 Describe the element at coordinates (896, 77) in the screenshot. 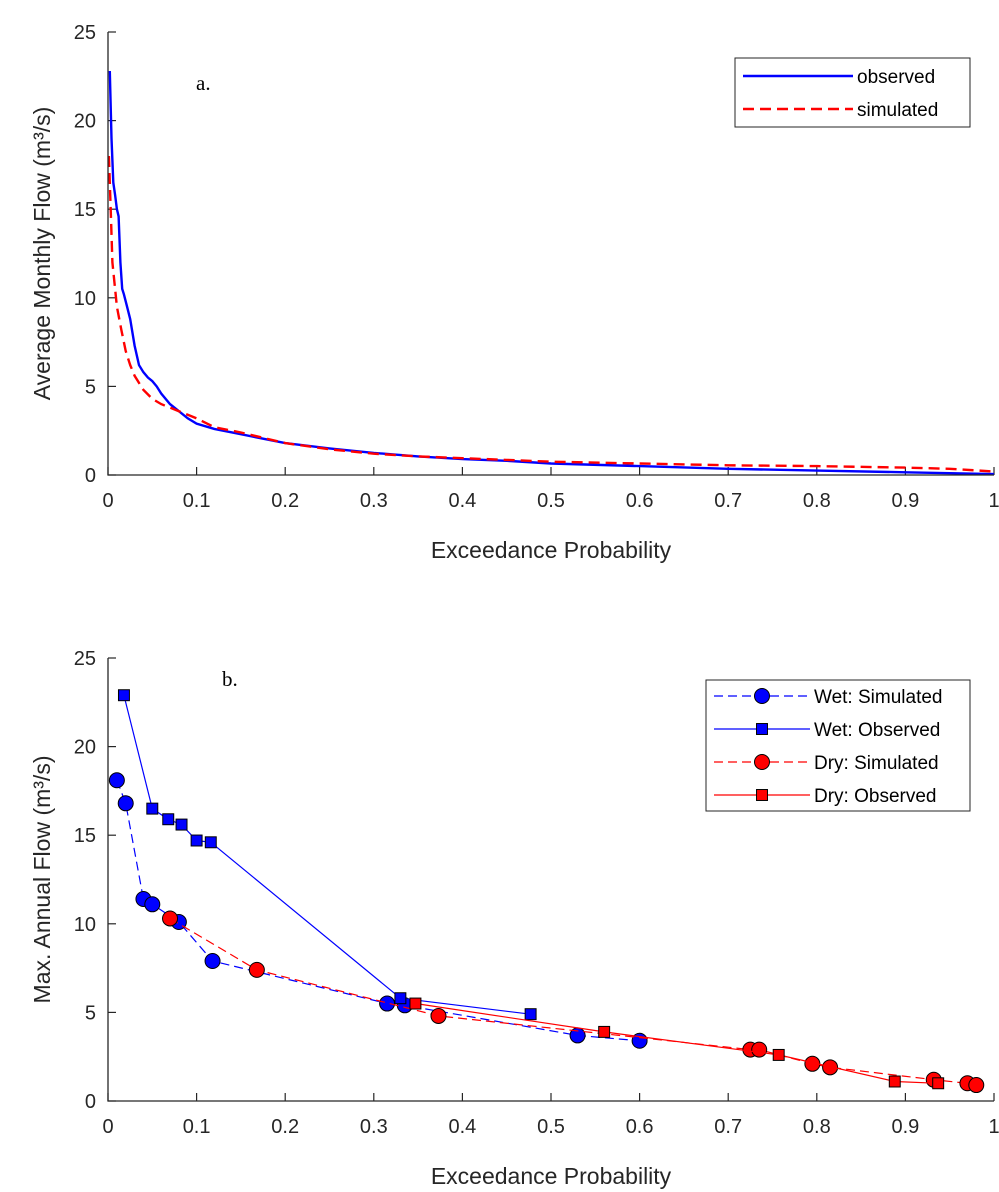

I see `legend-entry: observed` at that location.